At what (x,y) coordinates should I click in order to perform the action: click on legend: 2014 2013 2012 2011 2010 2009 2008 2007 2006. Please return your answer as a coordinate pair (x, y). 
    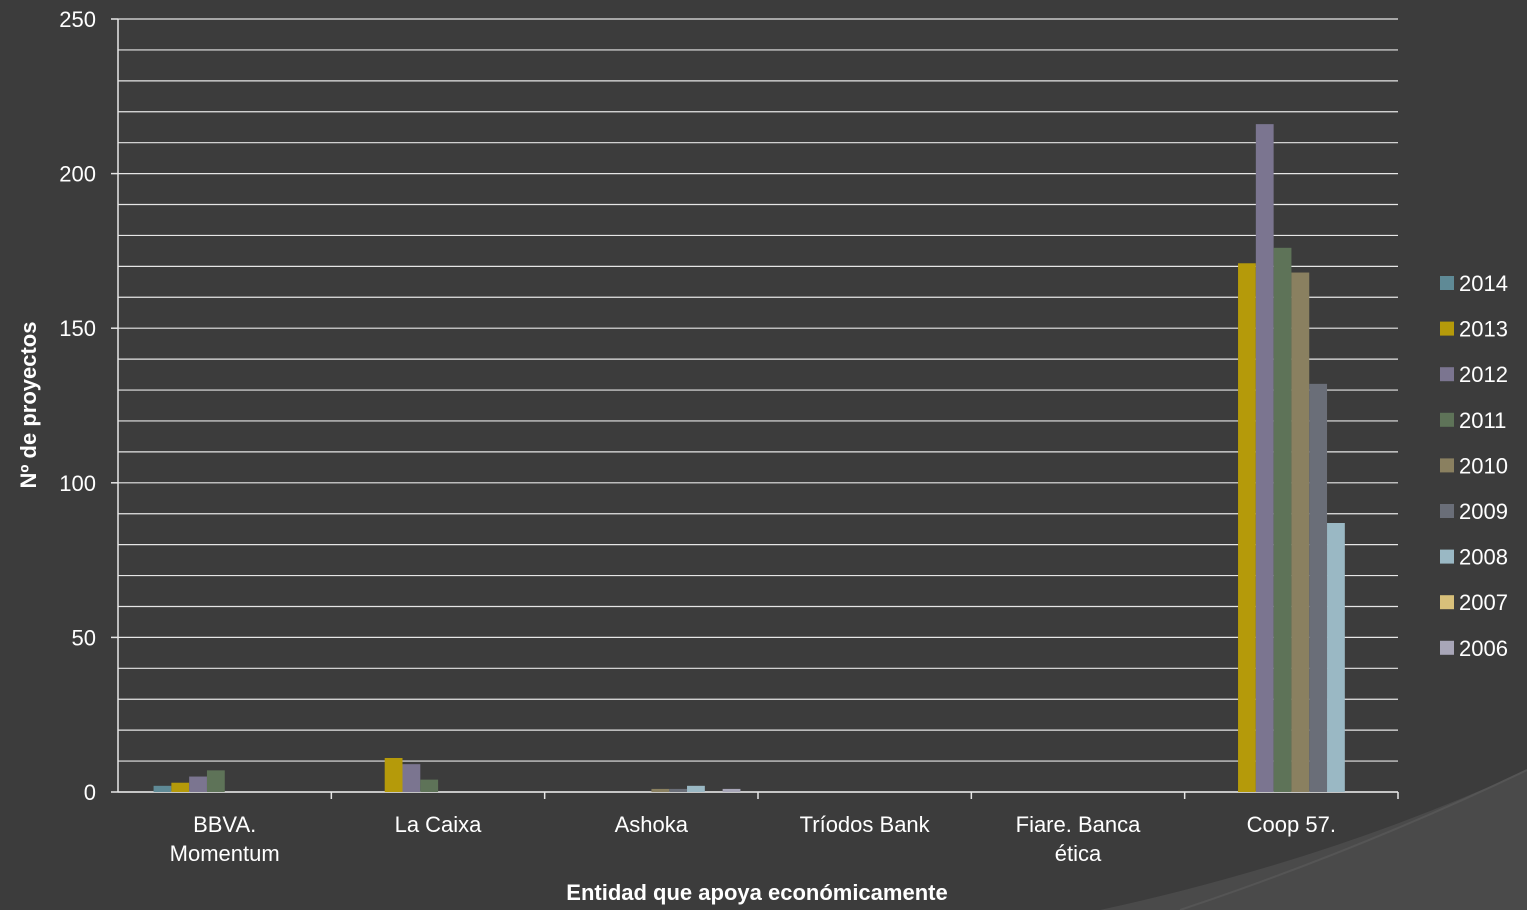
    Looking at the image, I should click on (1474, 466).